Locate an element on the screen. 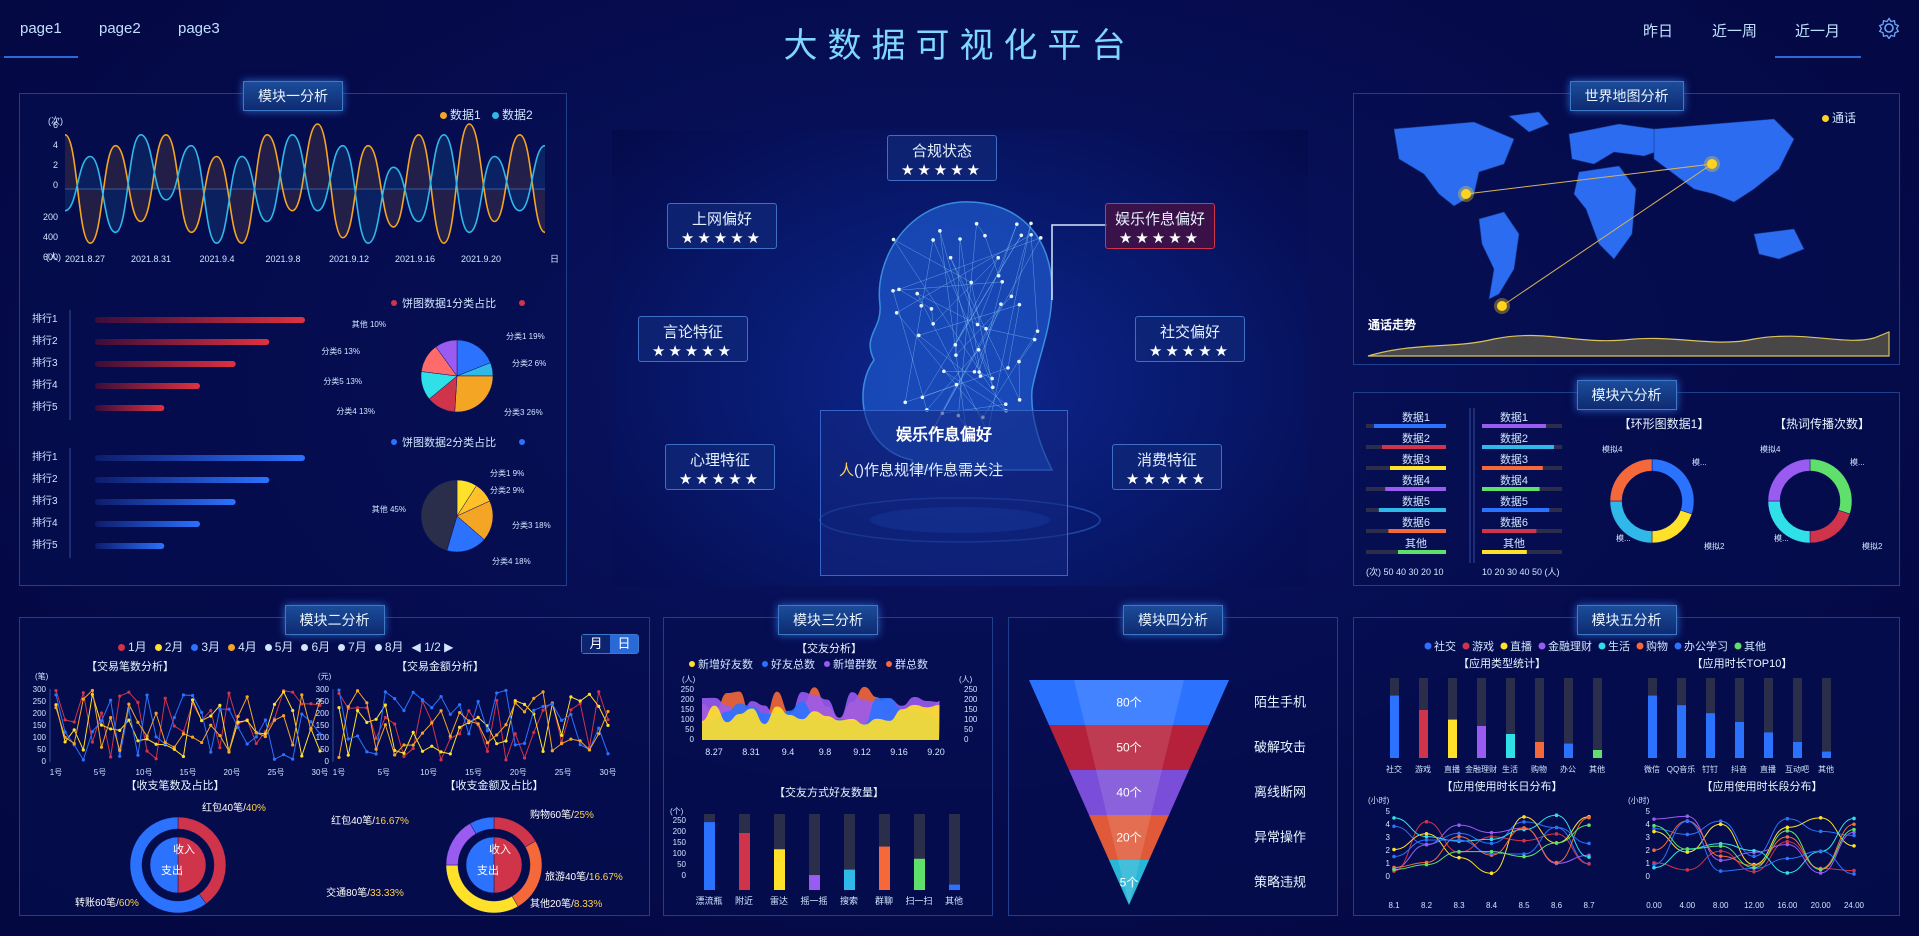  m3-legend-dot is located at coordinates (889, 664).